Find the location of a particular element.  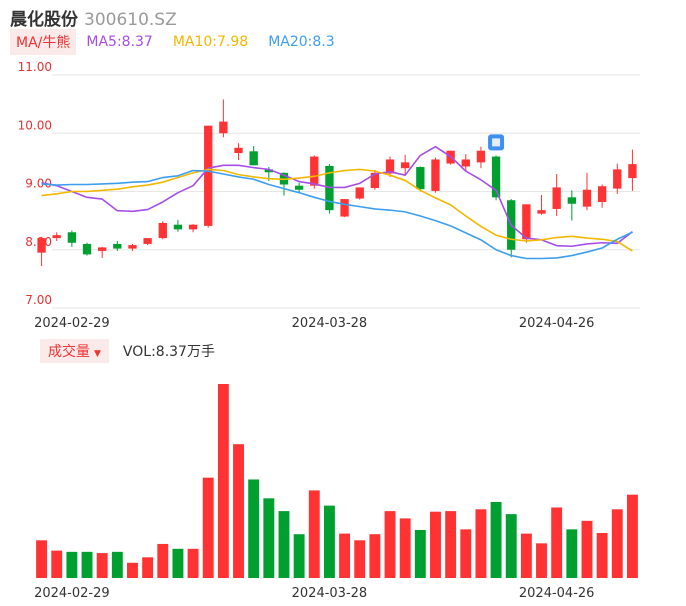

volume-value: VOL:8.37万手 is located at coordinates (168, 352).